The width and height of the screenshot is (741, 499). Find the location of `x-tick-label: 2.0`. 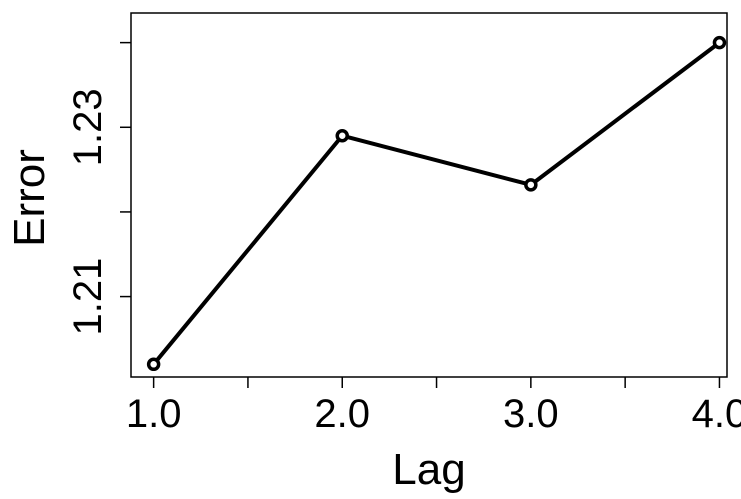

x-tick-label: 2.0 is located at coordinates (342, 414).